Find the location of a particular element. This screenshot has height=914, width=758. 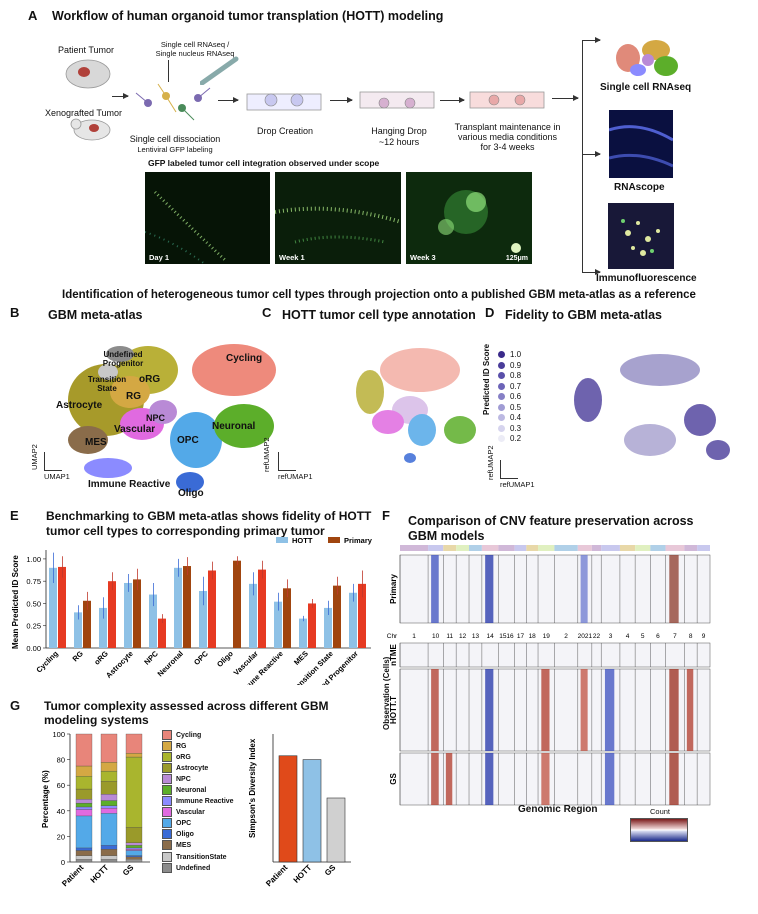

f-chr-label: 2021 is located at coordinates (585, 636).